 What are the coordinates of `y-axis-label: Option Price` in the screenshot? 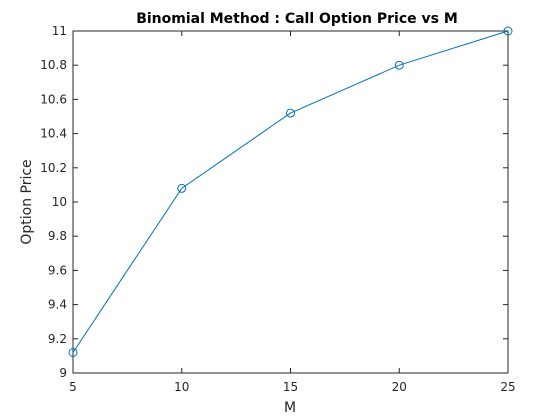 It's located at (27, 201).